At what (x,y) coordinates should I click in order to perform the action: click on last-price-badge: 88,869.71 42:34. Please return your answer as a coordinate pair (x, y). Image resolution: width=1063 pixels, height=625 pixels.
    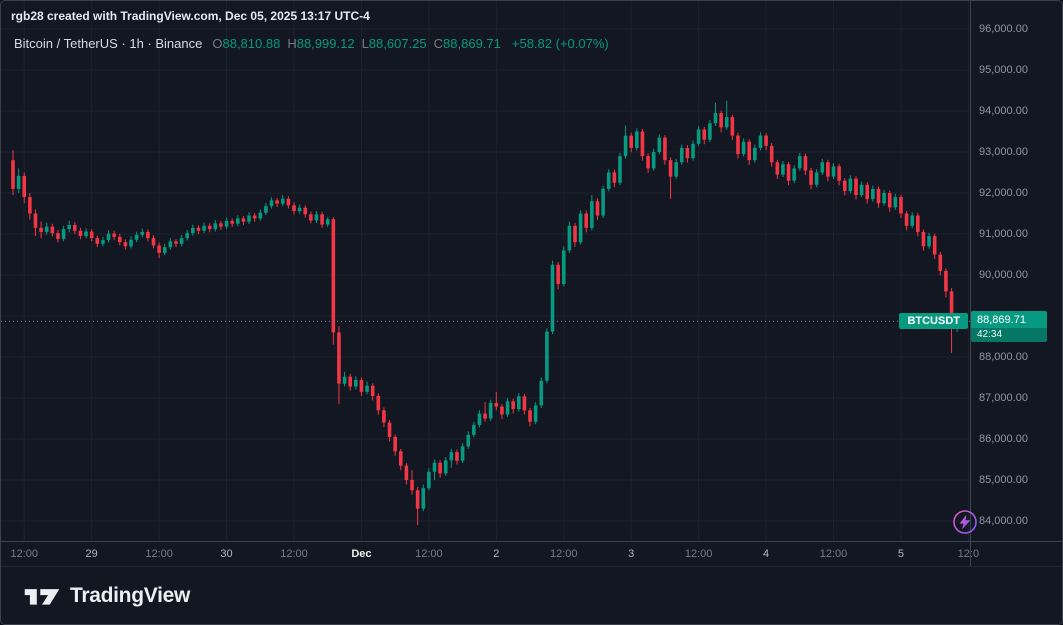
    Looking at the image, I should click on (1009, 327).